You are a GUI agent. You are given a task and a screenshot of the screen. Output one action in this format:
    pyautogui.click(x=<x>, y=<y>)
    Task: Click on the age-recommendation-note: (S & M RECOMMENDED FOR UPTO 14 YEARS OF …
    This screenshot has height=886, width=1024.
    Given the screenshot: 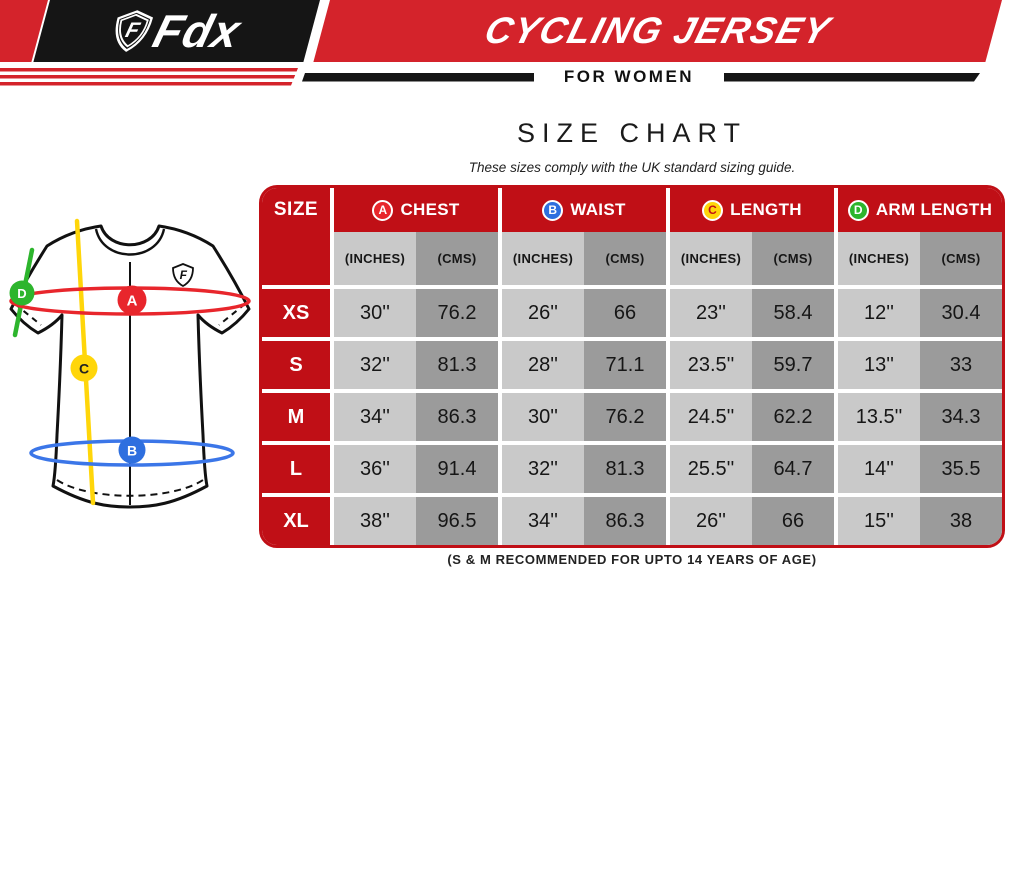 What is the action you would take?
    pyautogui.click(x=632, y=559)
    